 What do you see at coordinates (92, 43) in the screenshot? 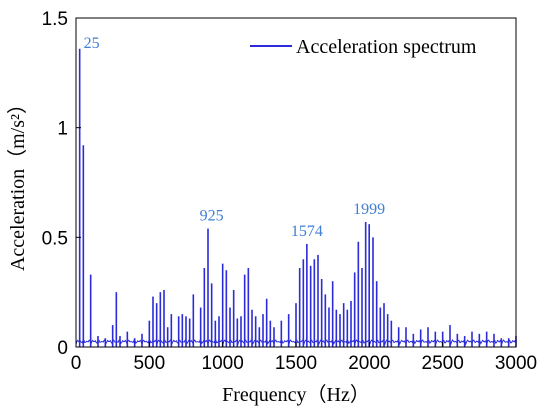
I see `peak-annotation: 25` at bounding box center [92, 43].